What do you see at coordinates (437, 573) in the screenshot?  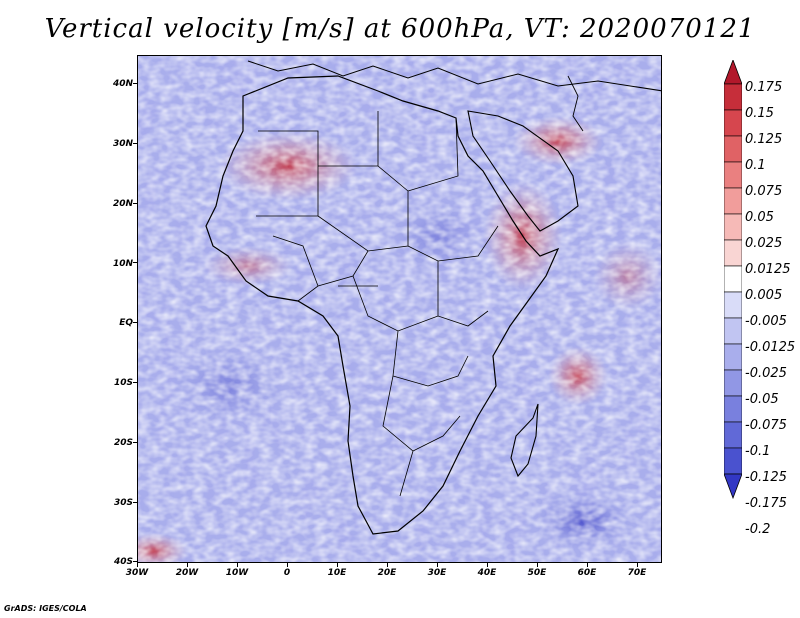 I see `lon-label: 30E` at bounding box center [437, 573].